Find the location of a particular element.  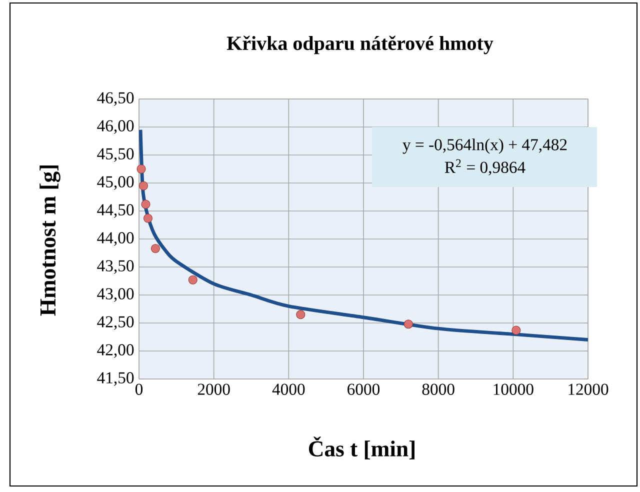

y-tick-label: 44,50 is located at coordinates (115, 211).